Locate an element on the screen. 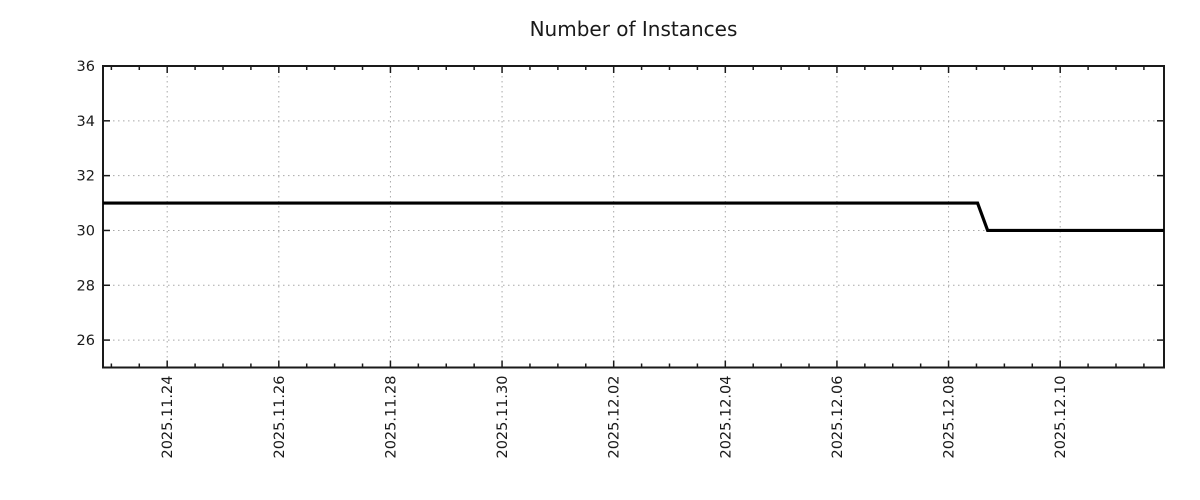 The width and height of the screenshot is (1200, 500). x-tick-label: 2025.12.04 is located at coordinates (726, 417).